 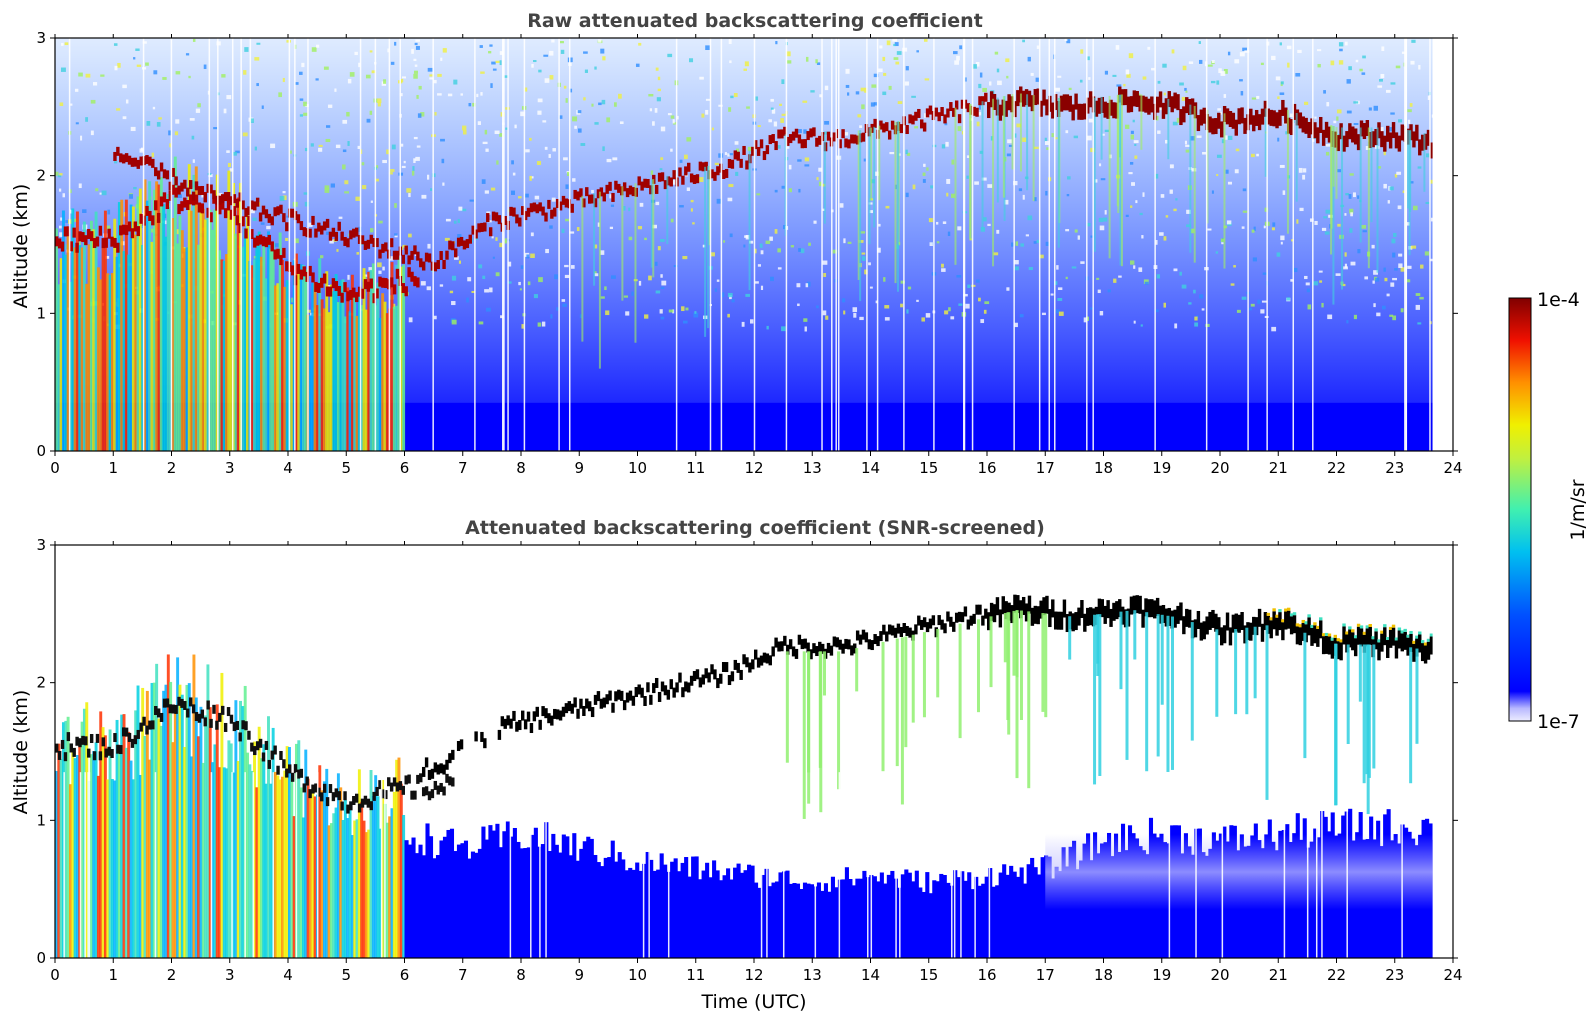 I want to click on x-tick-label: 19, so click(x=1161, y=468).